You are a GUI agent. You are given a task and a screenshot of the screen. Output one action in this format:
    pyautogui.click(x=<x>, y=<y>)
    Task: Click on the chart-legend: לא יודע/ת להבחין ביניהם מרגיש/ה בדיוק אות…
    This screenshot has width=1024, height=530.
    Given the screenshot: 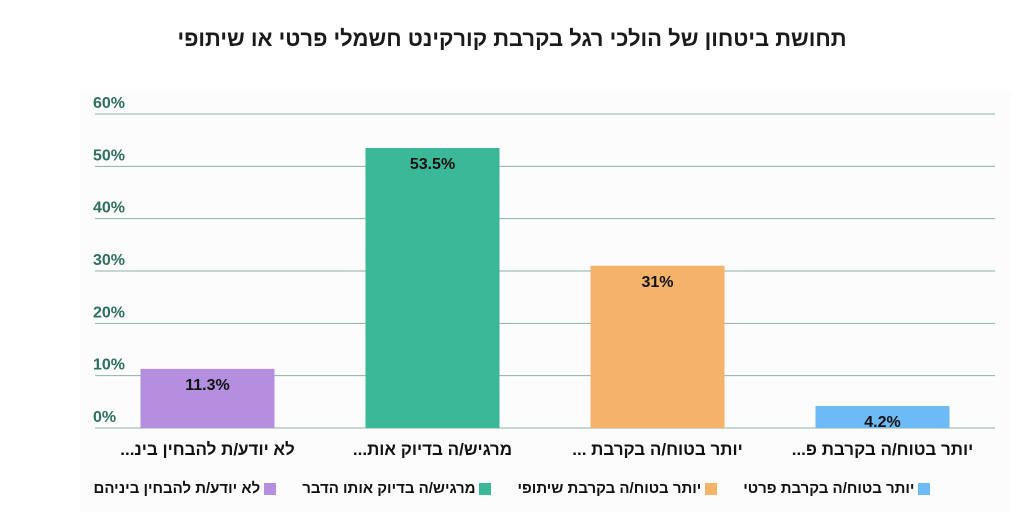 What is the action you would take?
    pyautogui.click(x=512, y=488)
    